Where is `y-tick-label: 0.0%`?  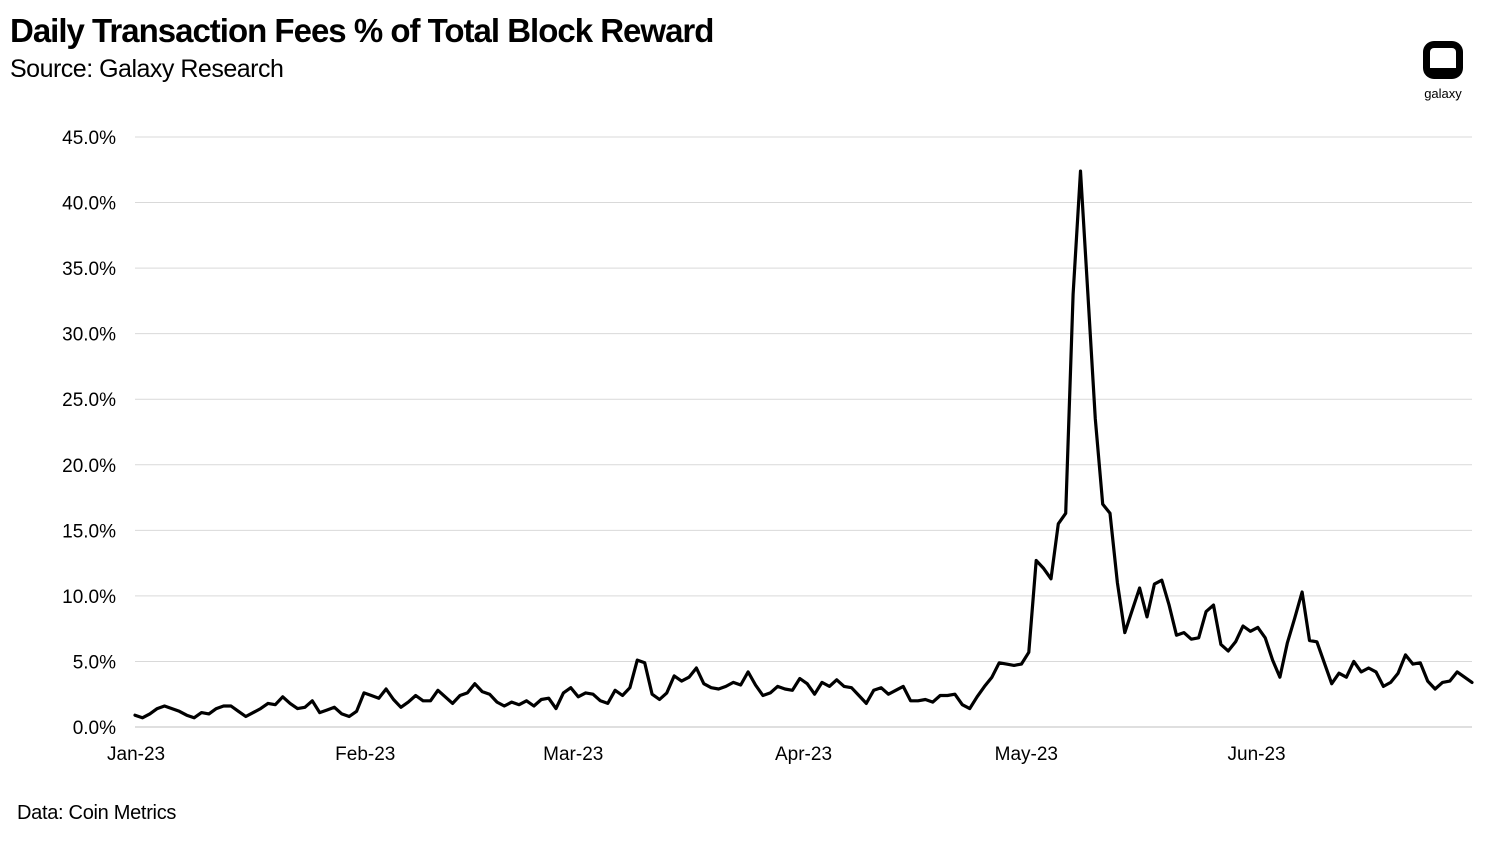
y-tick-label: 0.0% is located at coordinates (94, 728).